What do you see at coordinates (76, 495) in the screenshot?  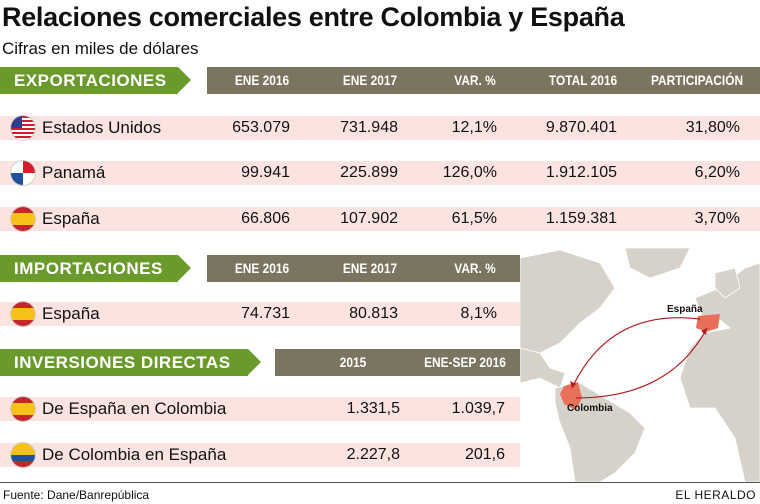 I see `source-note: Fuente: Dane/Banrepública` at bounding box center [76, 495].